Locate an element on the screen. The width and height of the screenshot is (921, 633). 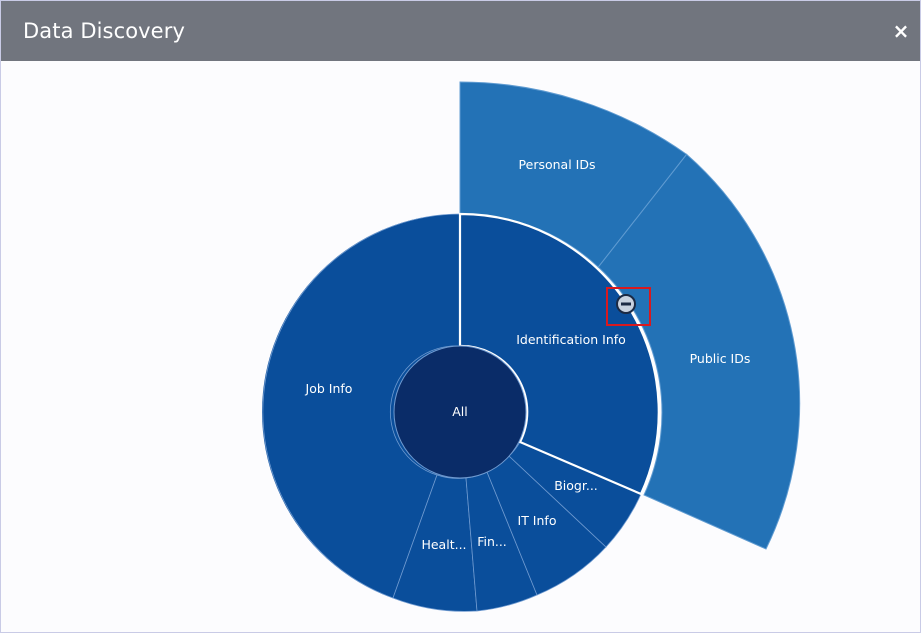
segment-all-center is located at coordinates (460, 412).